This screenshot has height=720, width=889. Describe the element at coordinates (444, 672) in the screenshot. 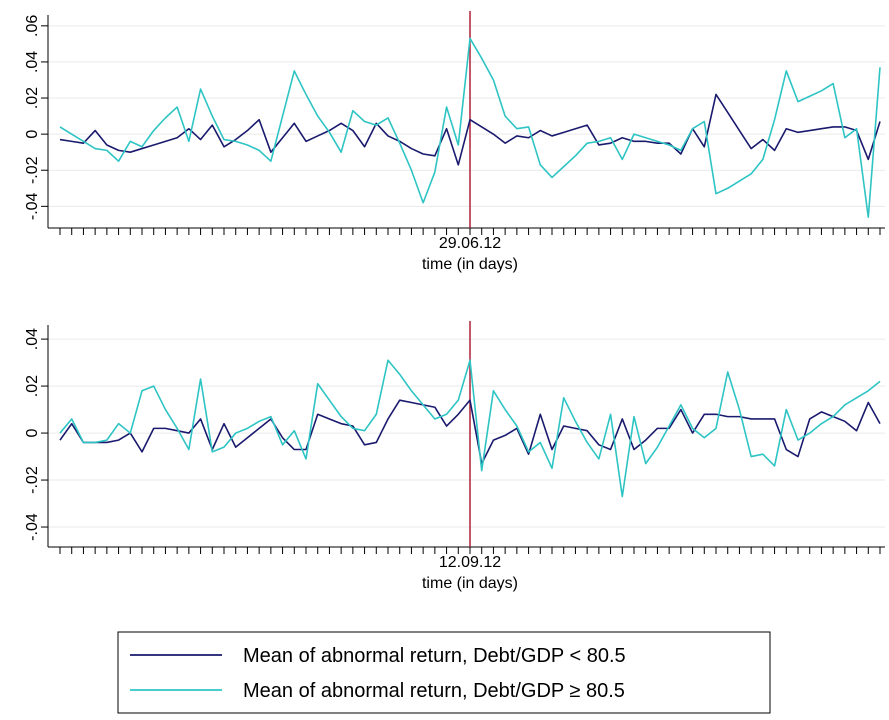

I see `legend-box` at that location.